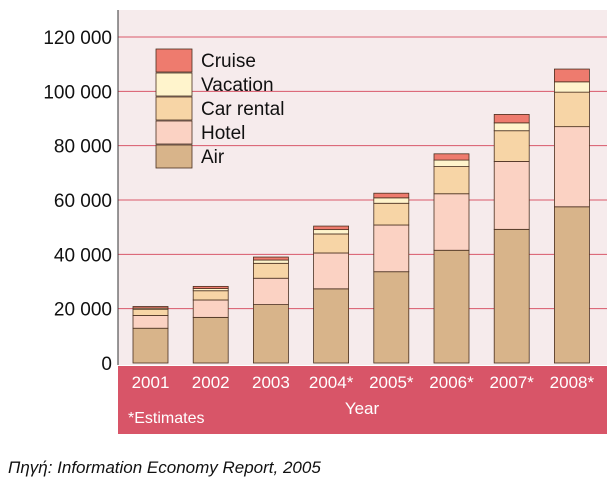 Image resolution: width=615 pixels, height=485 pixels. What do you see at coordinates (213, 157) in the screenshot?
I see `legend-label-air: Air` at bounding box center [213, 157].